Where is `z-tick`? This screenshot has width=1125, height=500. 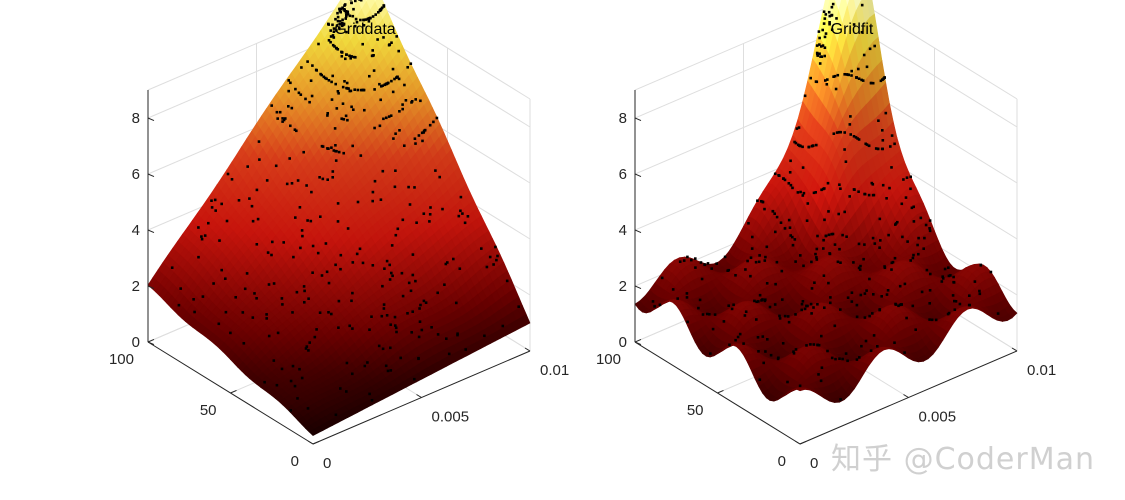 z-tick is located at coordinates (151, 231).